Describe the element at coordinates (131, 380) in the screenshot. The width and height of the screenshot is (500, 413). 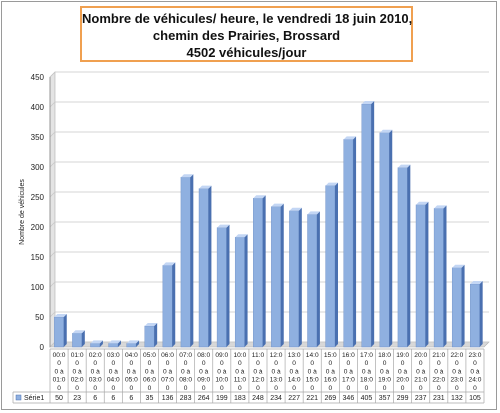
I see `x-tick-label: 05:0` at that location.